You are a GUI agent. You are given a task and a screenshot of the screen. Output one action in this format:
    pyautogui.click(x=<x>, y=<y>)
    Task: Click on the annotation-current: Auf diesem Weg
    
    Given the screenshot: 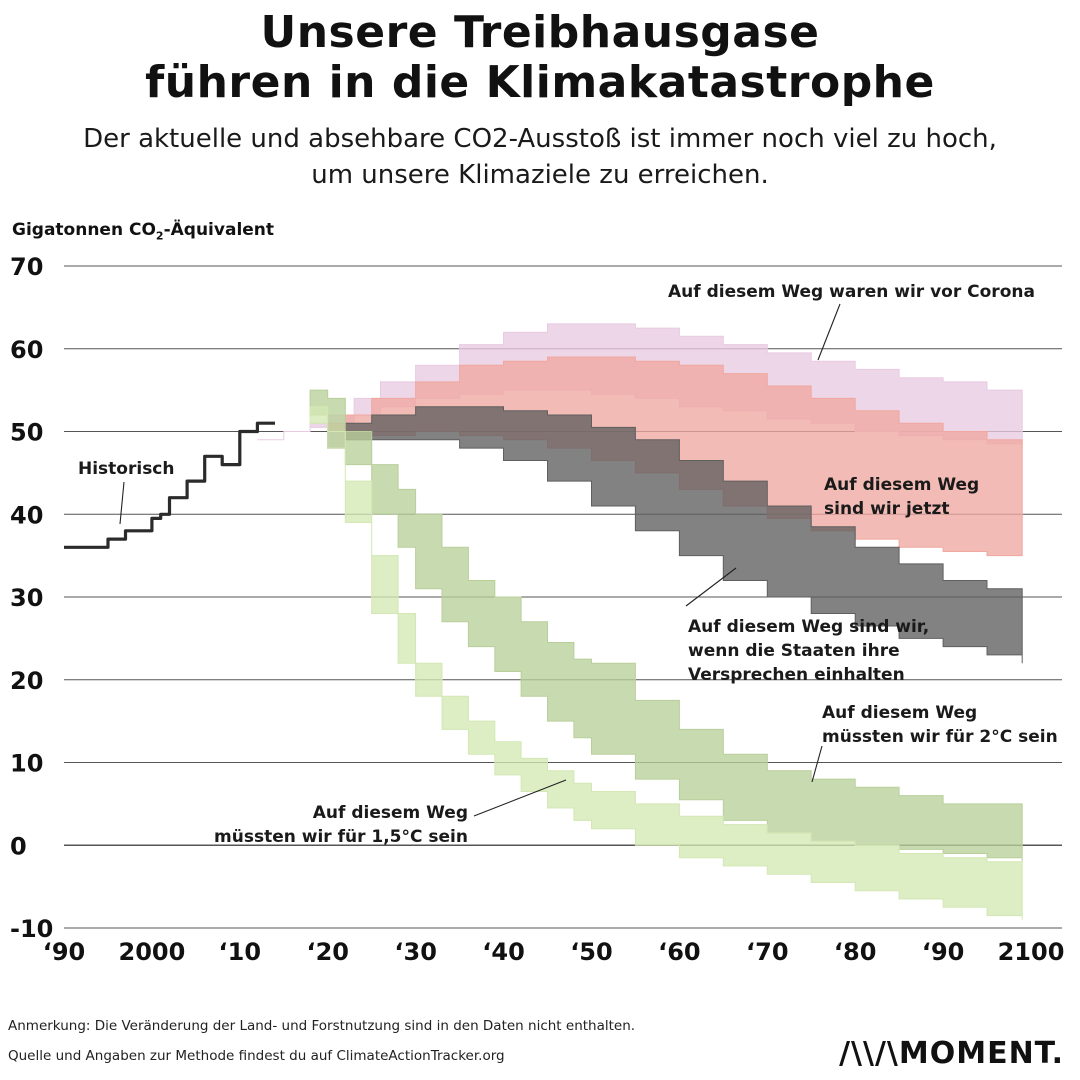 What is the action you would take?
    pyautogui.click(x=901, y=485)
    